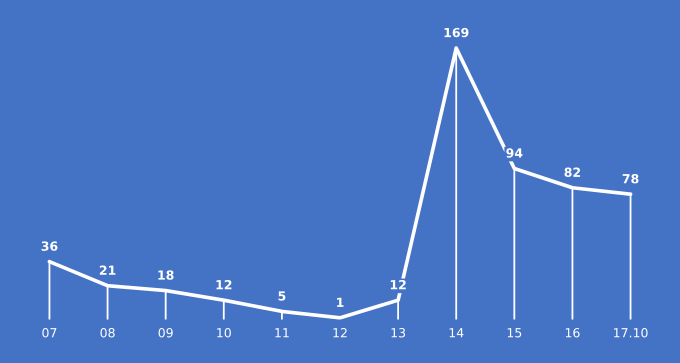  Describe the element at coordinates (165, 333) in the screenshot. I see `x-tick-label: 09` at that location.